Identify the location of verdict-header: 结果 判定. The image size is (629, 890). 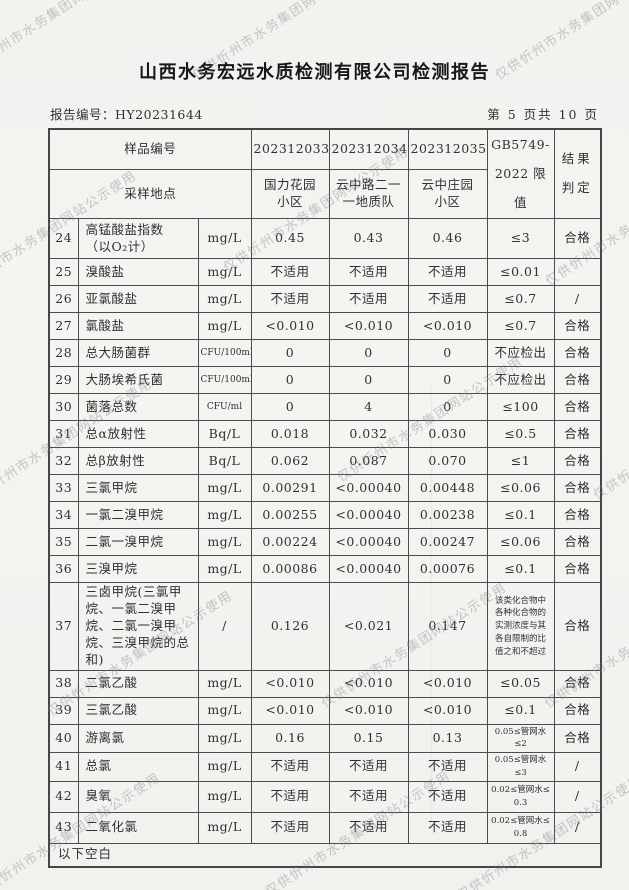
(577, 174).